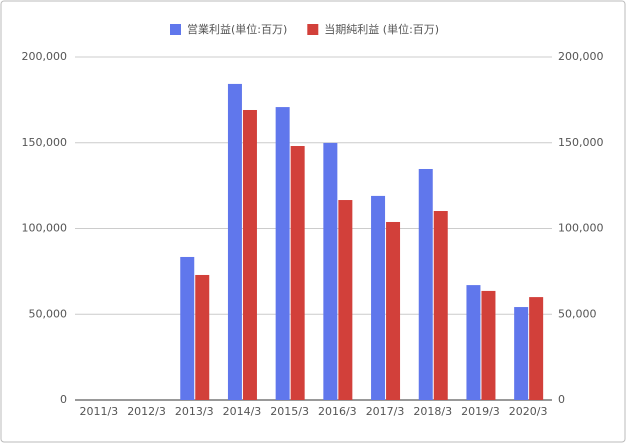 This screenshot has height=445, width=628. Describe the element at coordinates (194, 411) in the screenshot. I see `x-tick-label: 2013/3` at that location.